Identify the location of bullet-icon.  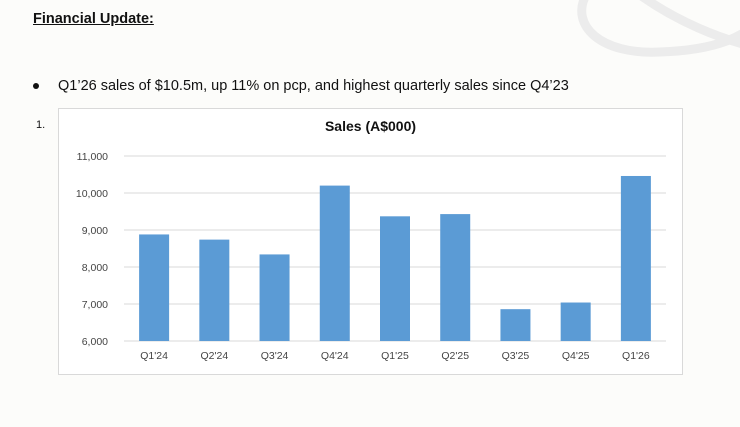
(36, 86).